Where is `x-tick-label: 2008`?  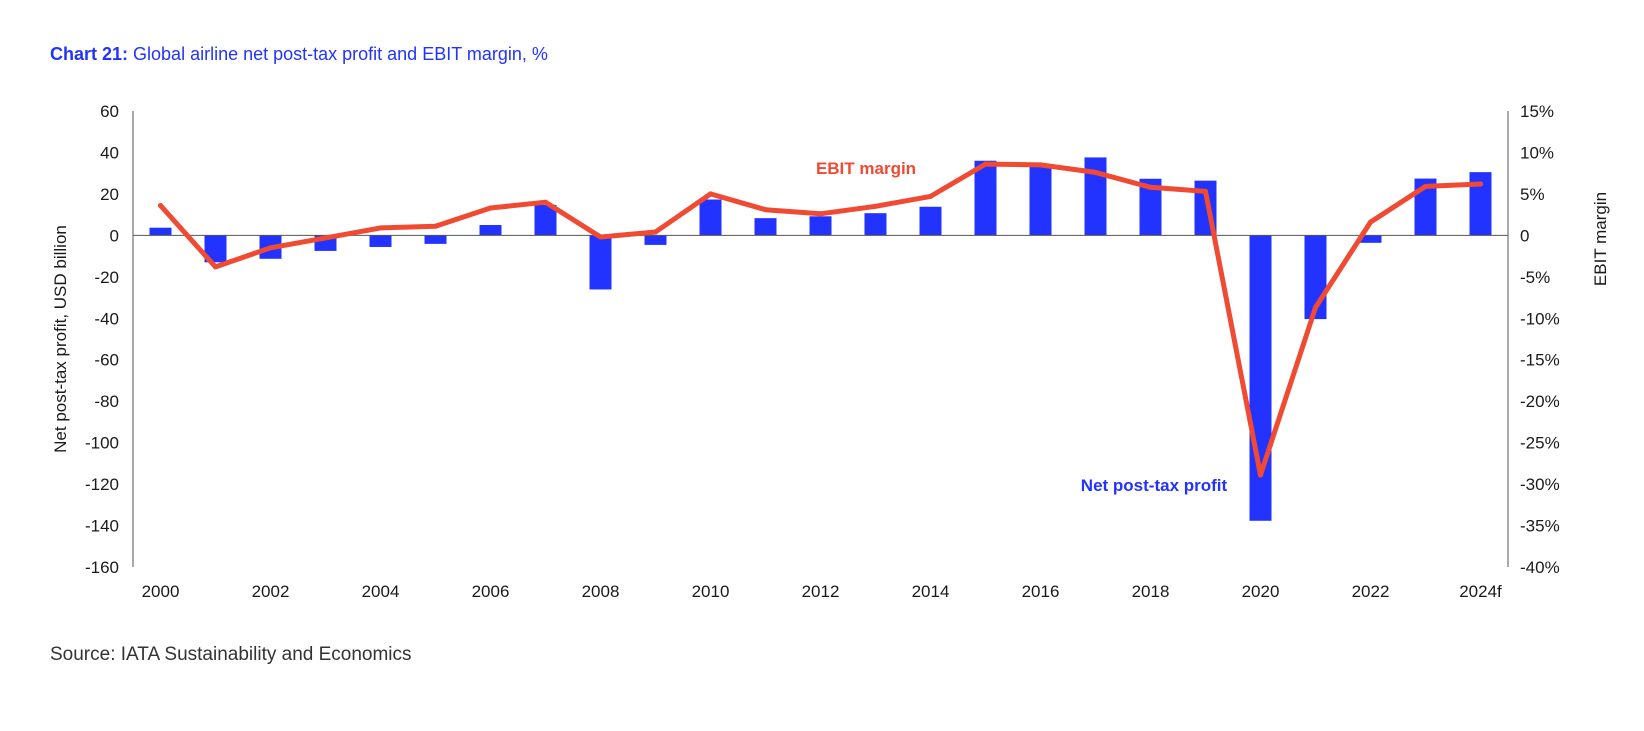 x-tick-label: 2008 is located at coordinates (601, 591).